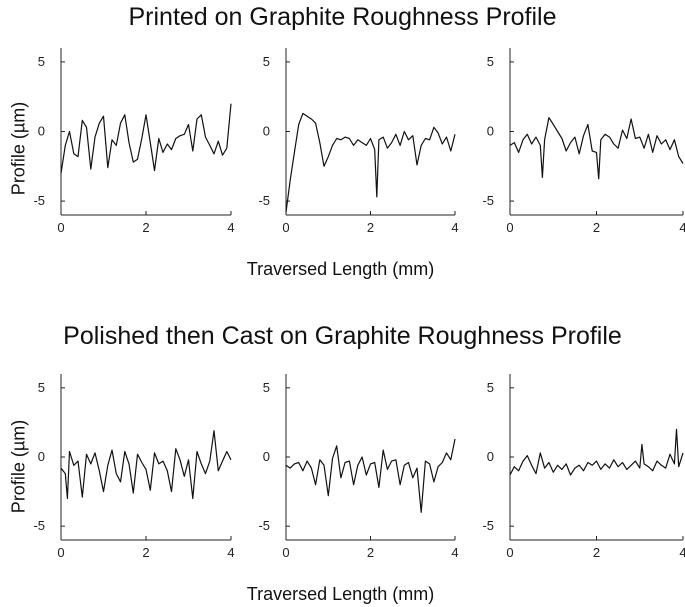 The width and height of the screenshot is (685, 607). Describe the element at coordinates (342, 17) in the screenshot. I see `top-section-title: Printed on Graphite Roughness Profile` at that location.